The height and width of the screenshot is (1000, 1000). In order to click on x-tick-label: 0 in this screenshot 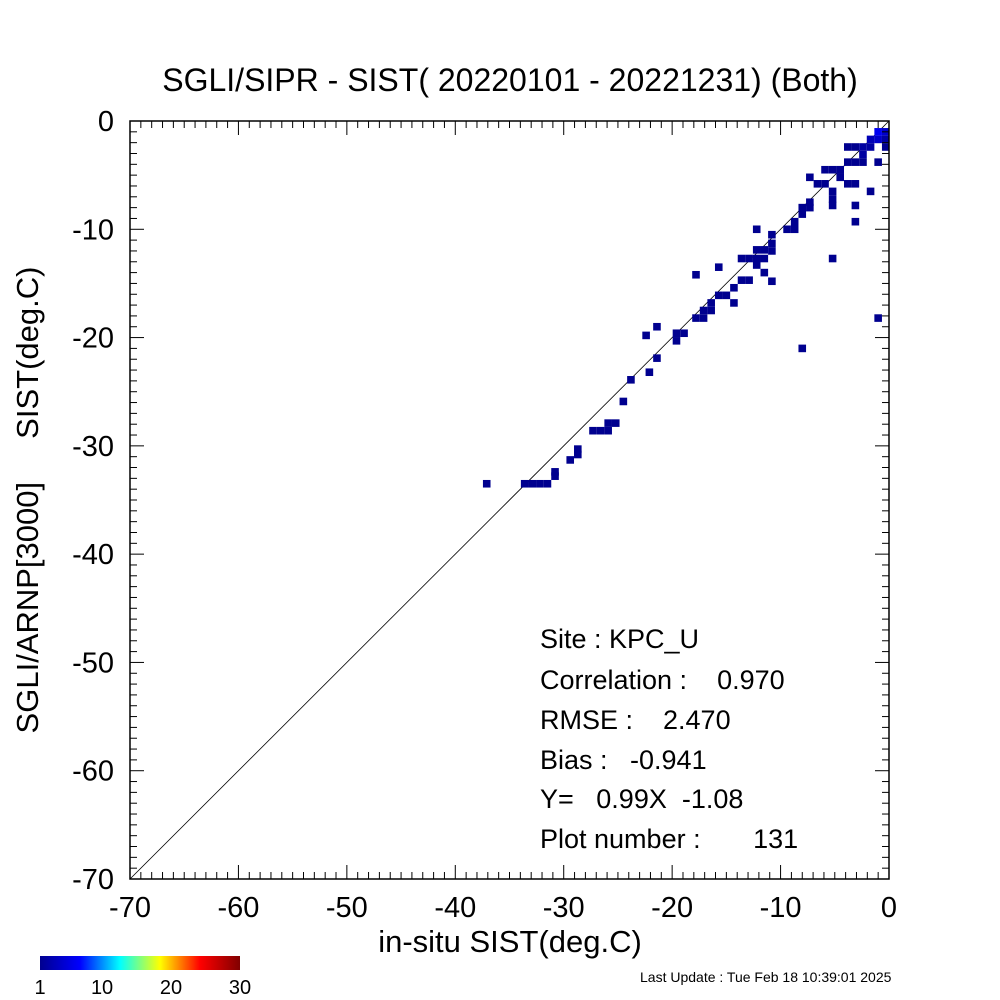, I will do `click(889, 908)`.